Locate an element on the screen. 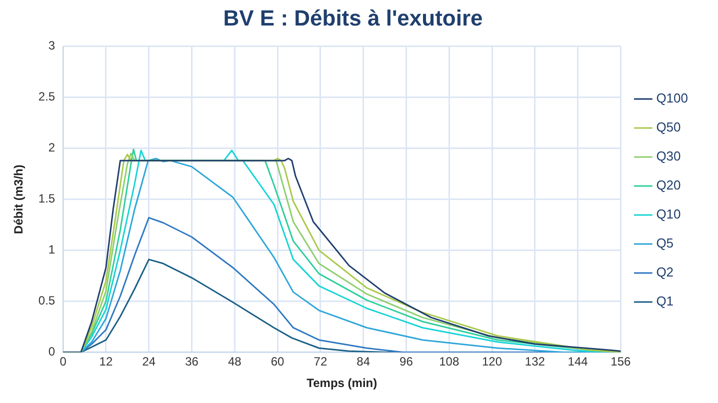 This screenshot has width=718, height=403. legend-label: Q10 is located at coordinates (668, 214).